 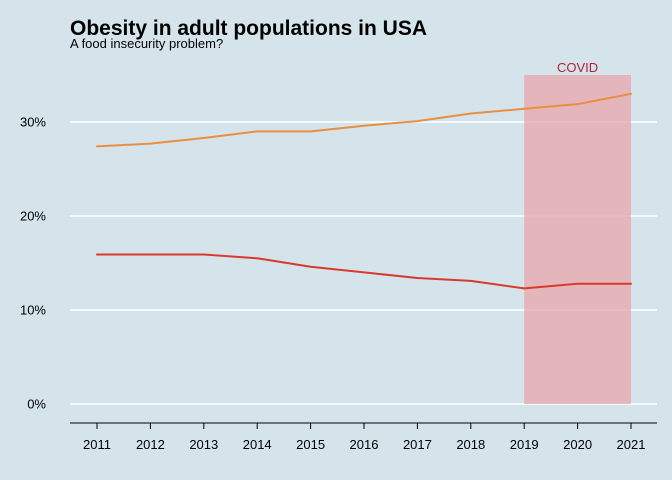 What do you see at coordinates (577, 444) in the screenshot?
I see `x-tick-label: 2020` at bounding box center [577, 444].